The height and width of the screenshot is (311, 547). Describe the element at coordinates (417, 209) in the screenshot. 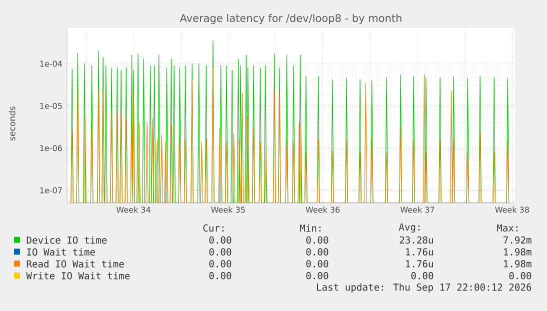

I see `x-tick-label: Week 37` at that location.